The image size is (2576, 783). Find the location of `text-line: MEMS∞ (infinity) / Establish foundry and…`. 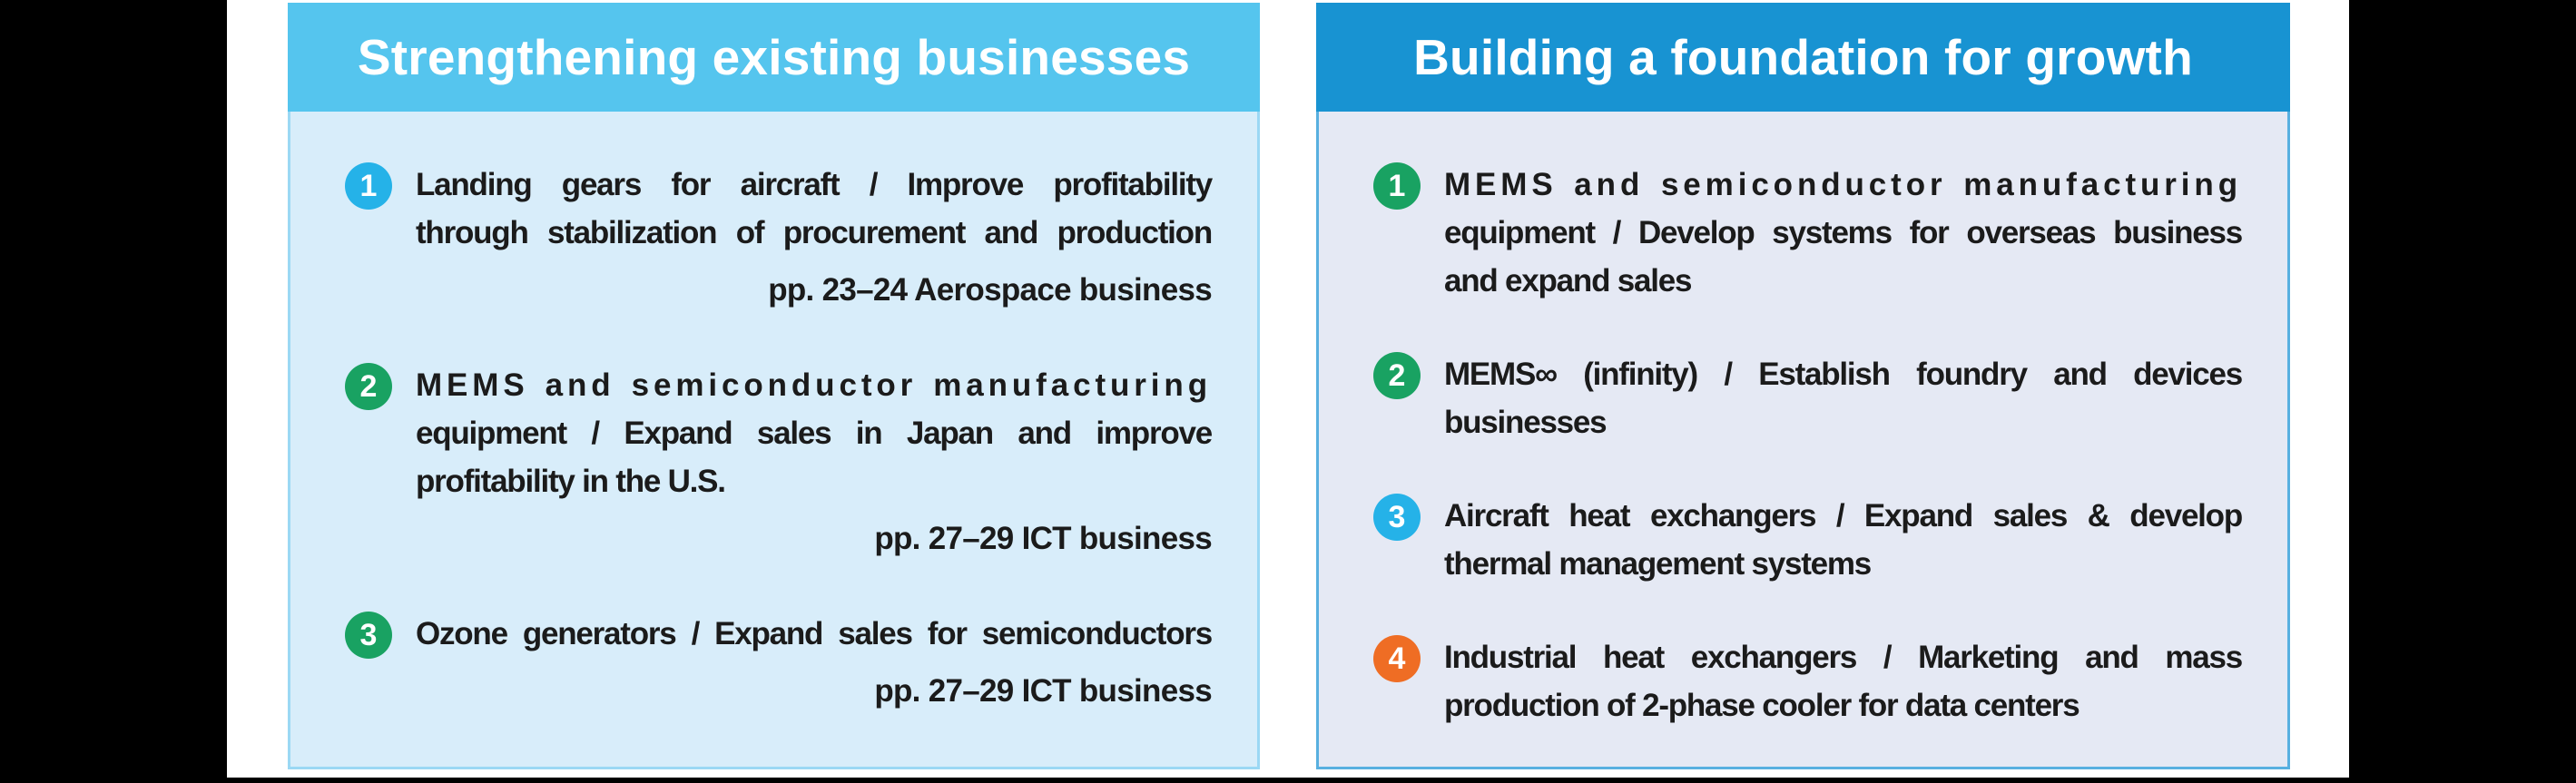

text-line: MEMS∞ (infinity) / Establish foundry and… is located at coordinates (1843, 374).